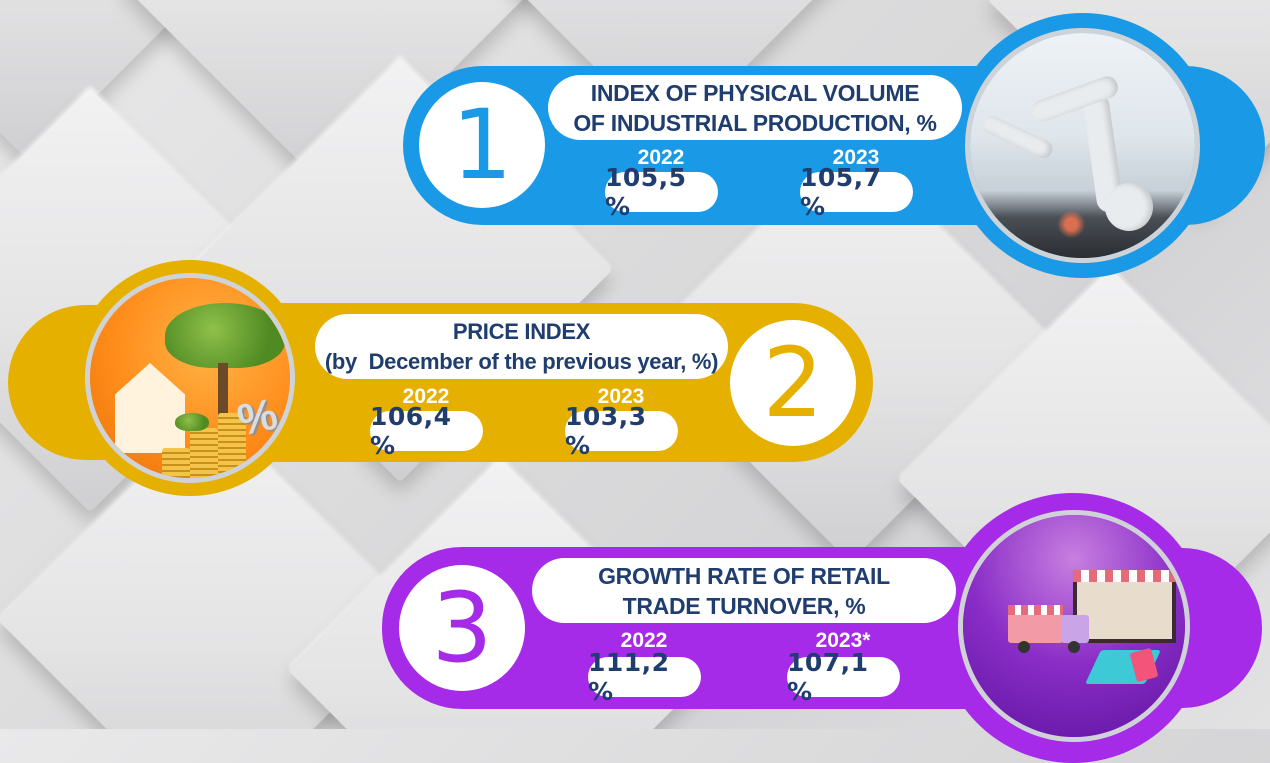 The height and width of the screenshot is (763, 1270). Describe the element at coordinates (1074, 626) in the screenshot. I see `retail-illustration` at that location.